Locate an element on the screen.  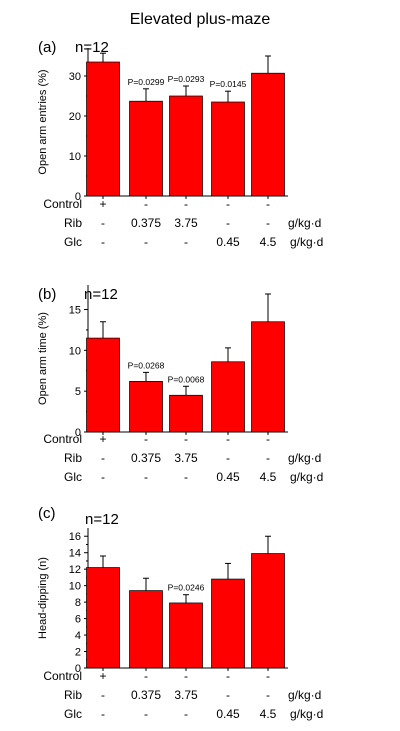
y-tick-label: 5 is located at coordinates (78, 392).